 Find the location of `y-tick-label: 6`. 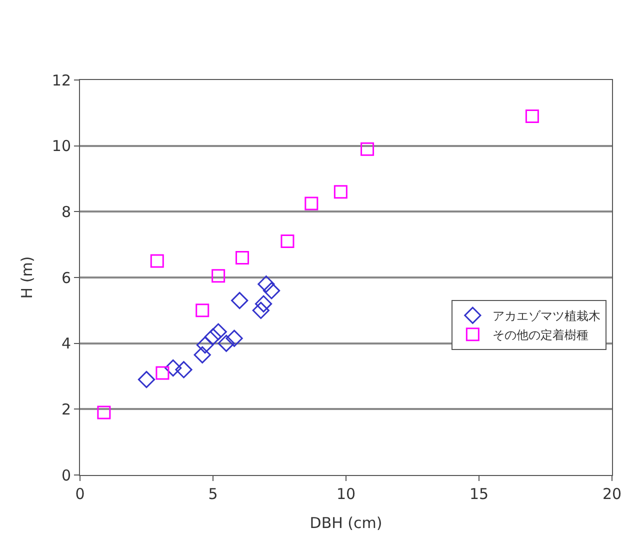

y-tick-label: 6 is located at coordinates (66, 277).